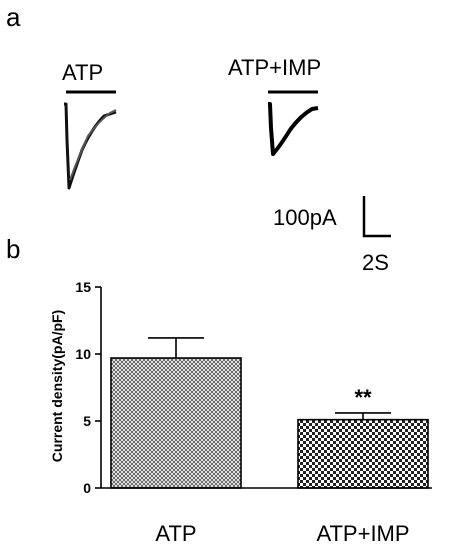  What do you see at coordinates (13, 17) in the screenshot?
I see `panel-letter-a: a` at bounding box center [13, 17].